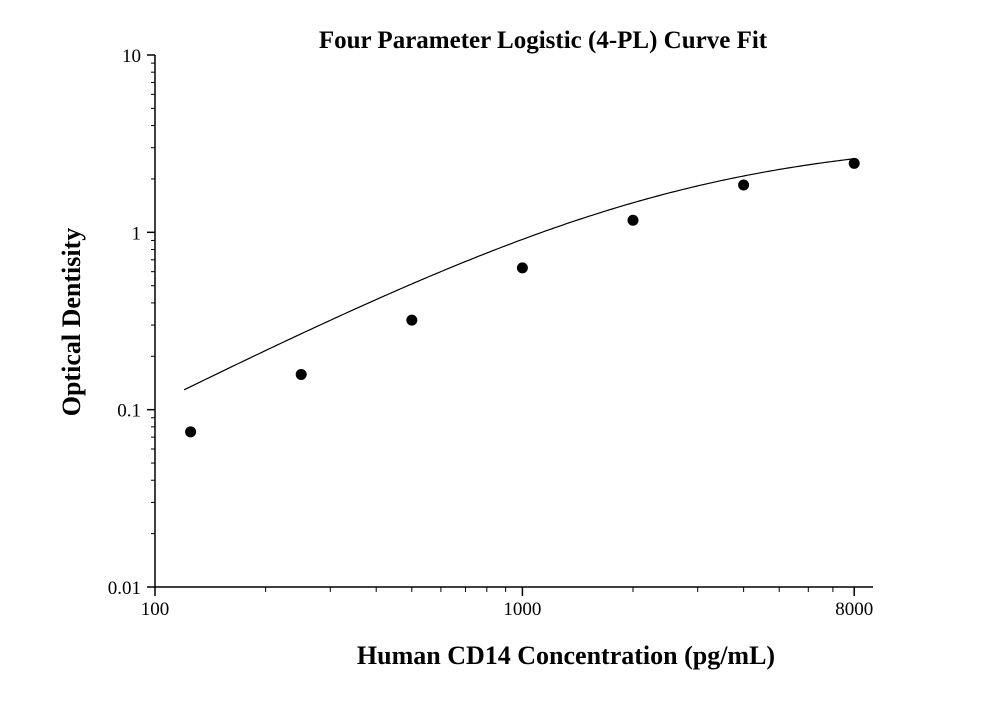  I want to click on x-axis-label: Human CD14 Concentration (pg/mL), so click(566, 655).